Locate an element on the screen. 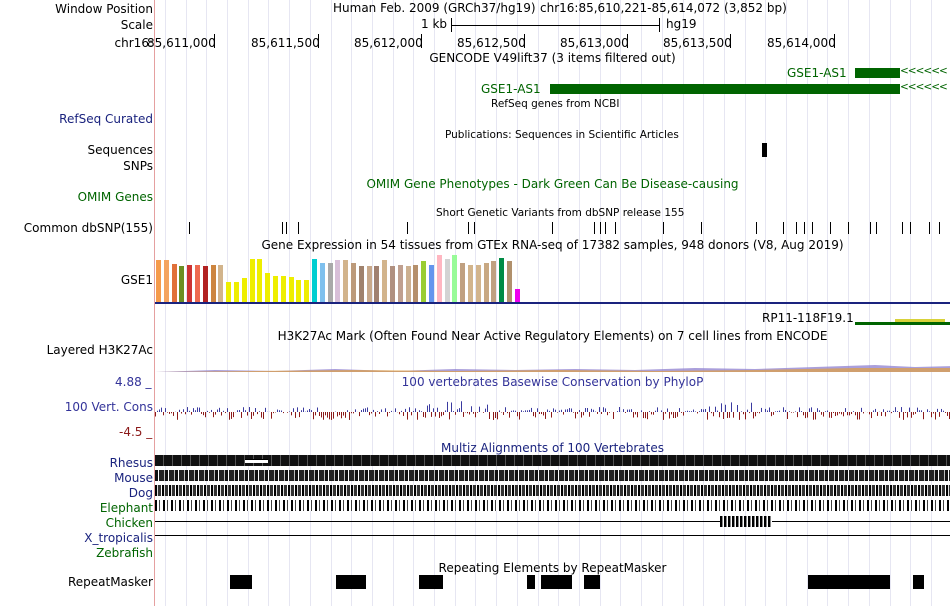  phylop-label: 100 Vert. Cons is located at coordinates (108, 407).